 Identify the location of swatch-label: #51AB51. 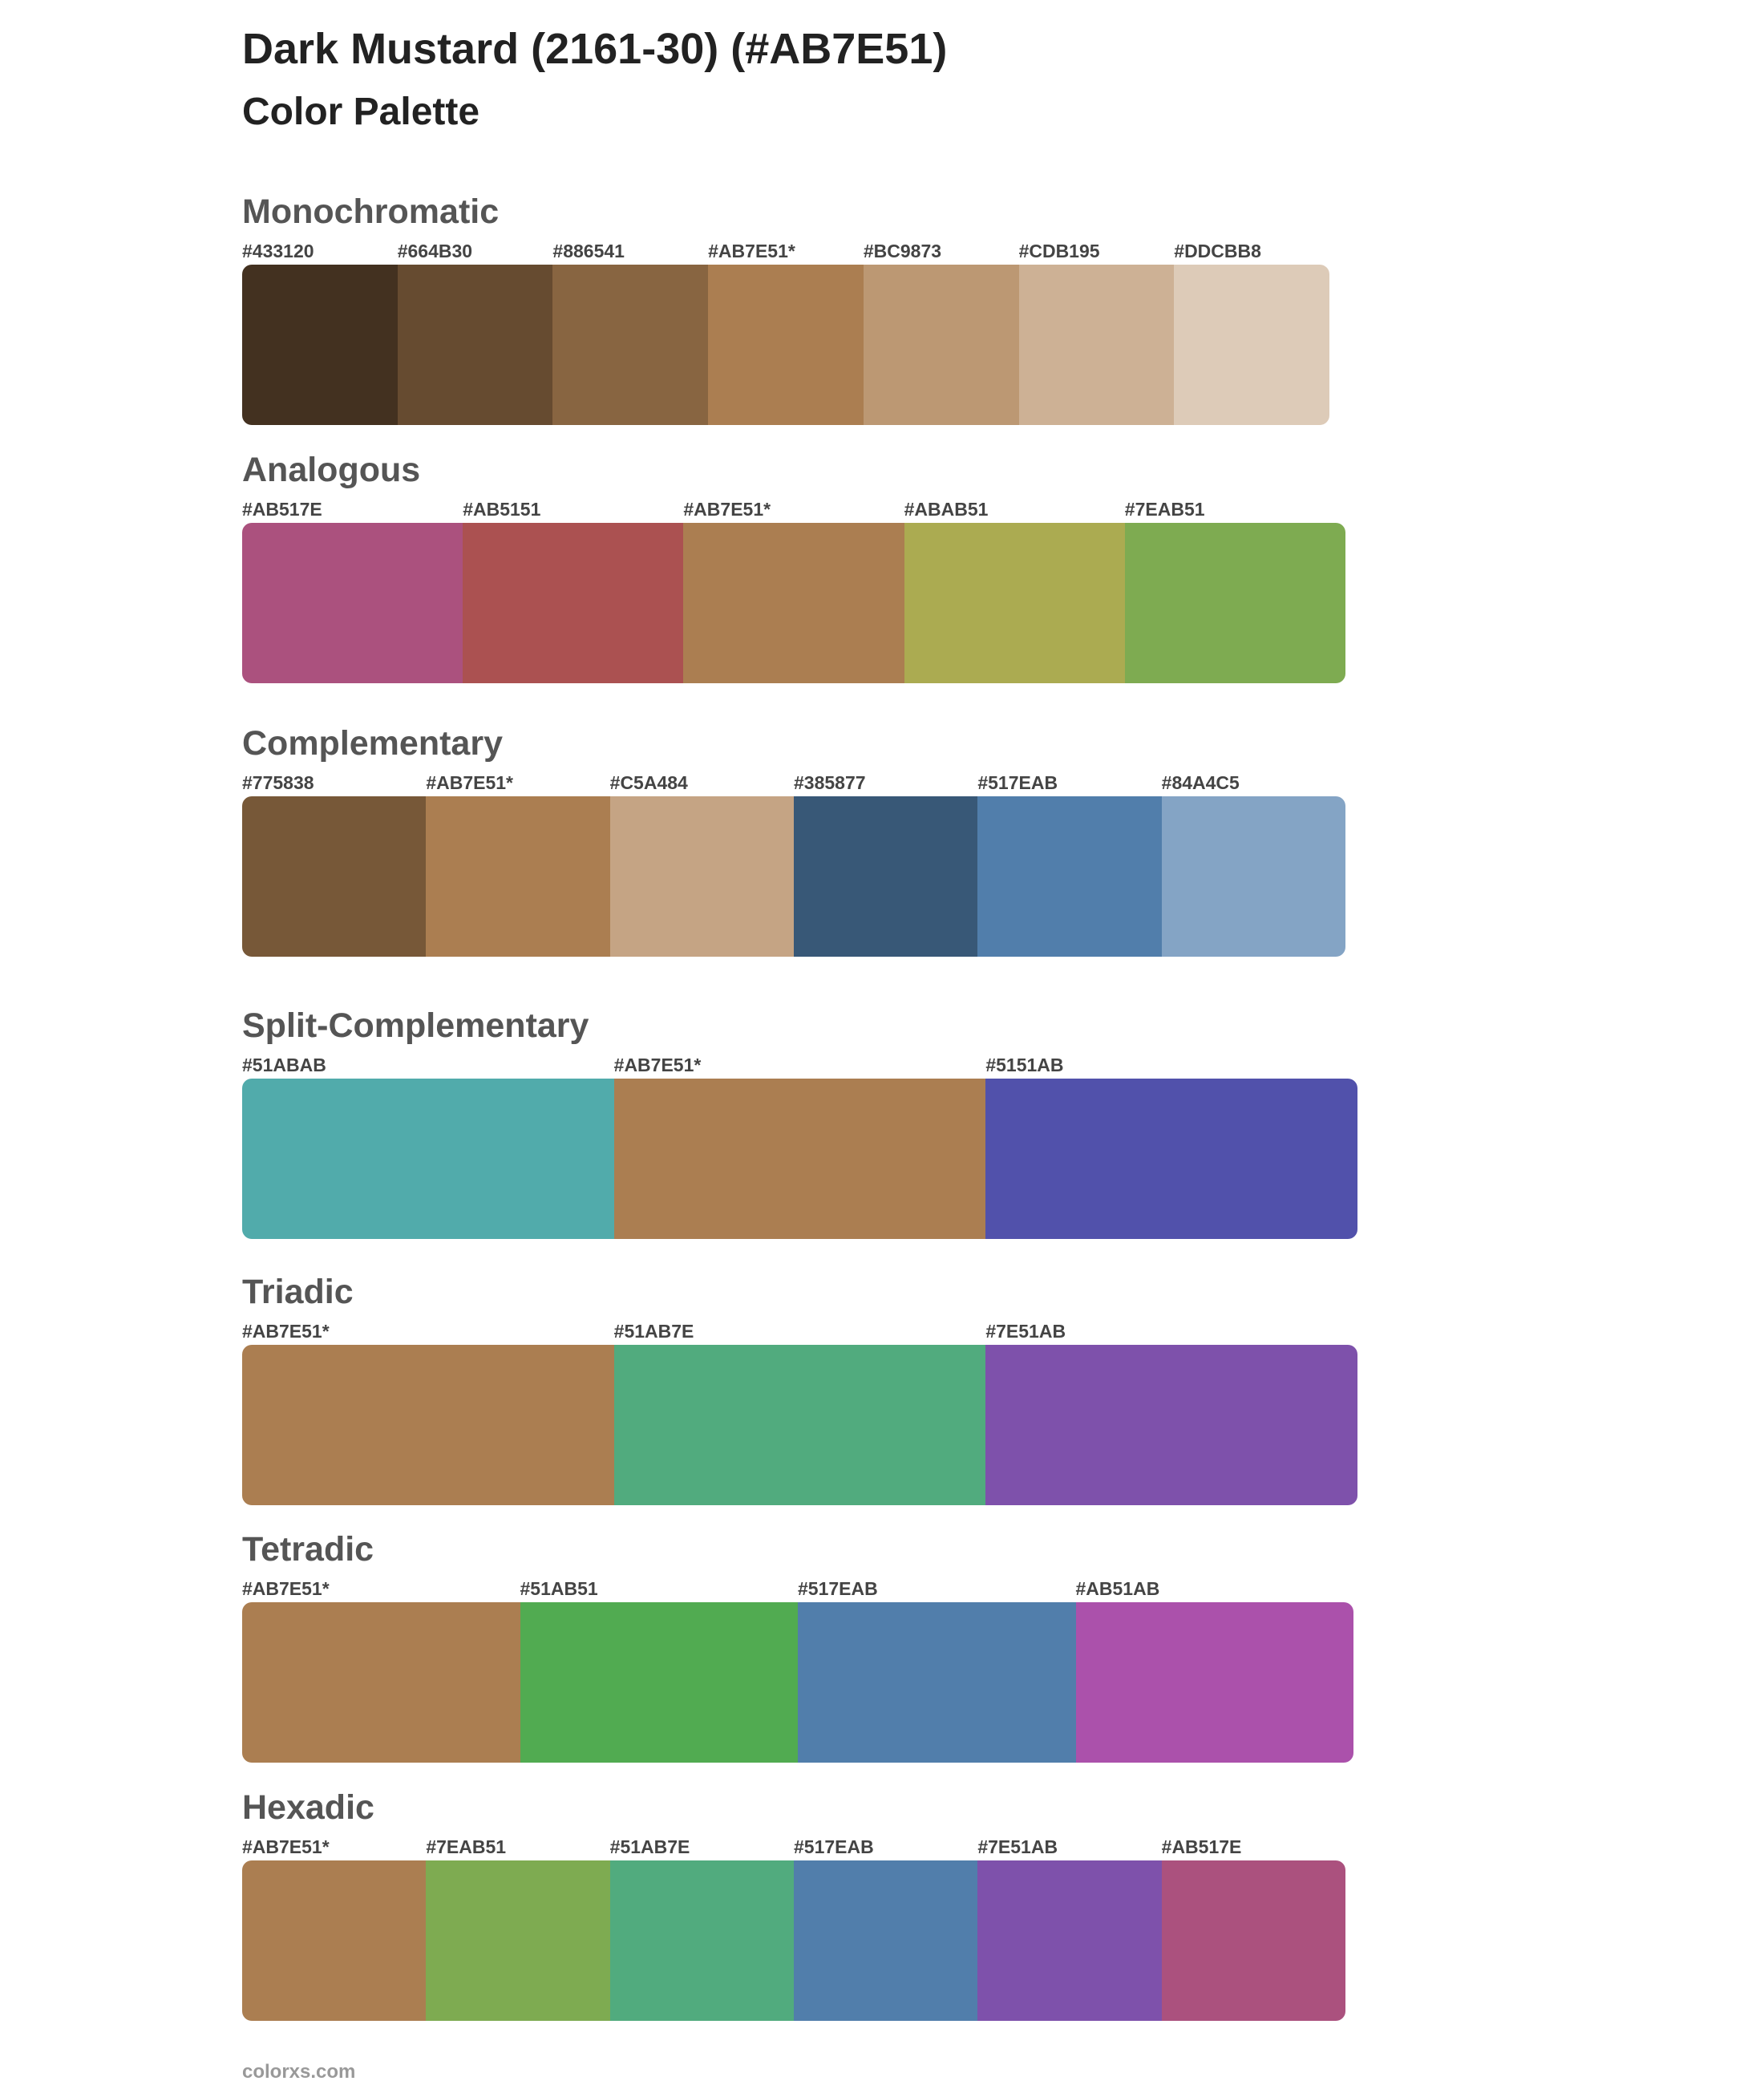
(559, 1588).